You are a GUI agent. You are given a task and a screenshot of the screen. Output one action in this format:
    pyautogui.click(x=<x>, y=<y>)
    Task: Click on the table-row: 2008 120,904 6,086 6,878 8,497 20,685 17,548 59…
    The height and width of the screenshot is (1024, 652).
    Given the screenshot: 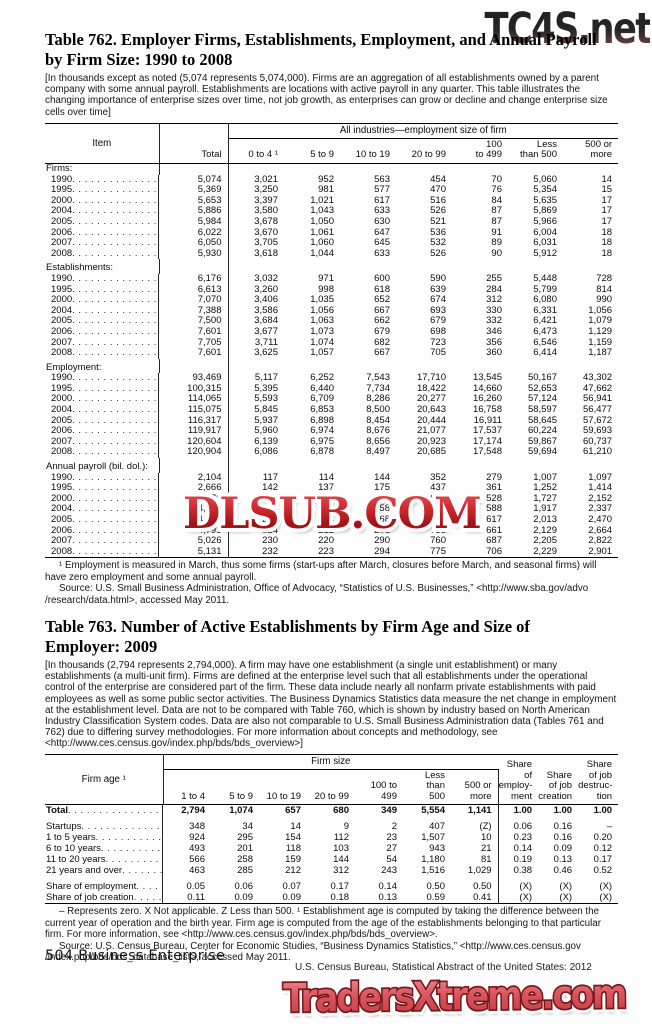 What is the action you would take?
    pyautogui.click(x=331, y=453)
    